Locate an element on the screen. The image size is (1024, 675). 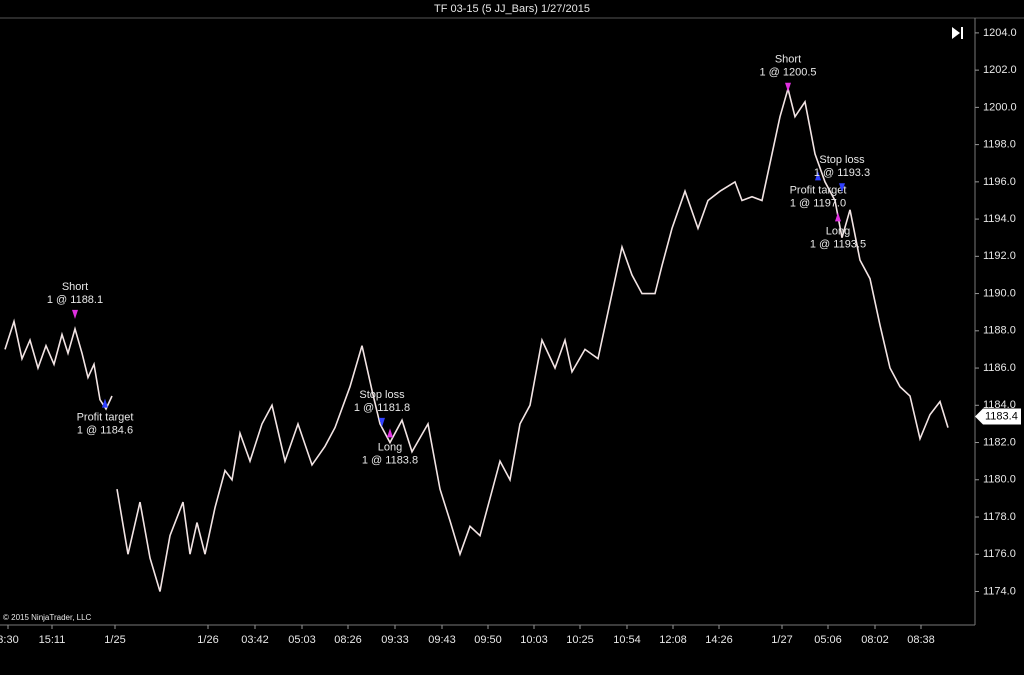
x-tick-label: 1/26 is located at coordinates (207, 640).